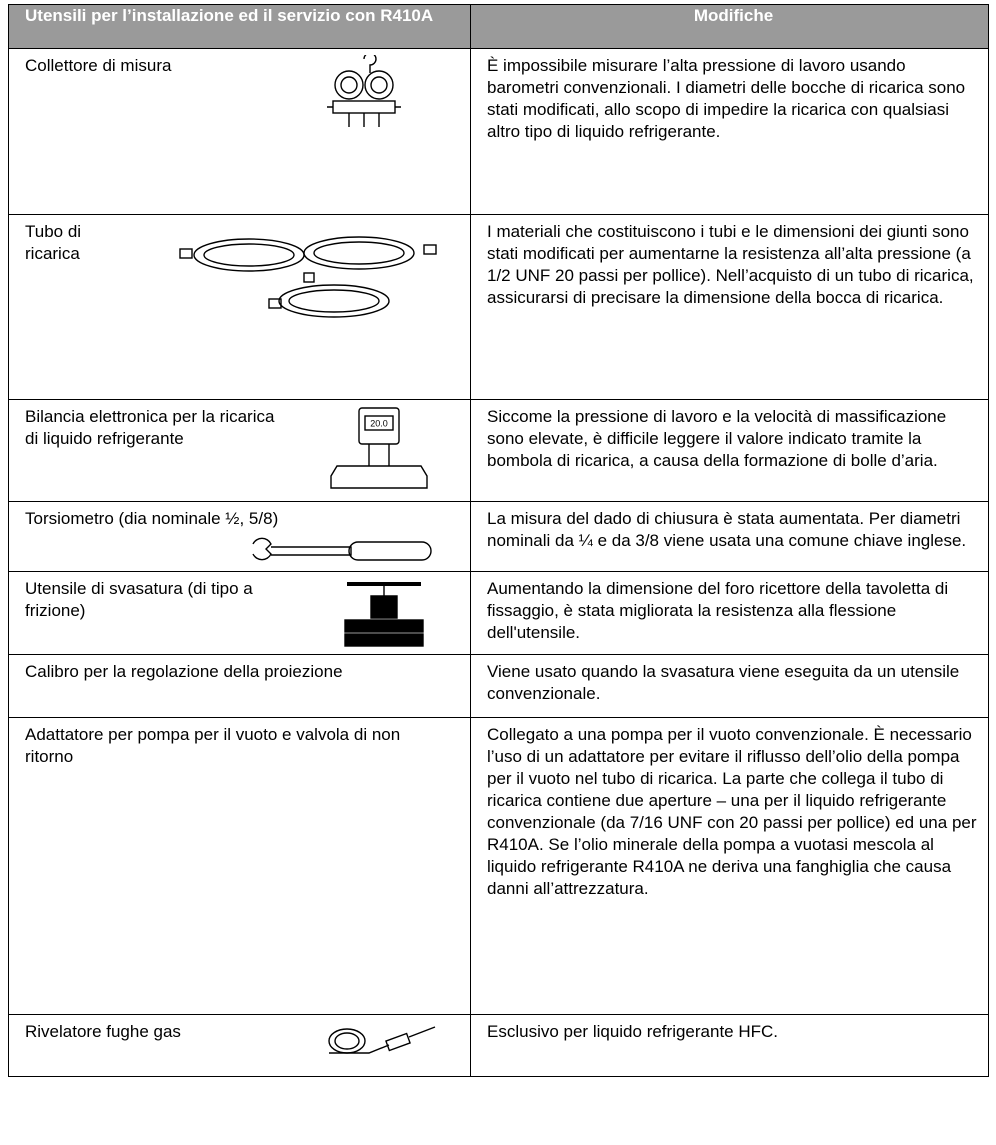 The image size is (996, 1145). What do you see at coordinates (239, 131) in the screenshot?
I see `tool-cell: Collettore di misura` at bounding box center [239, 131].